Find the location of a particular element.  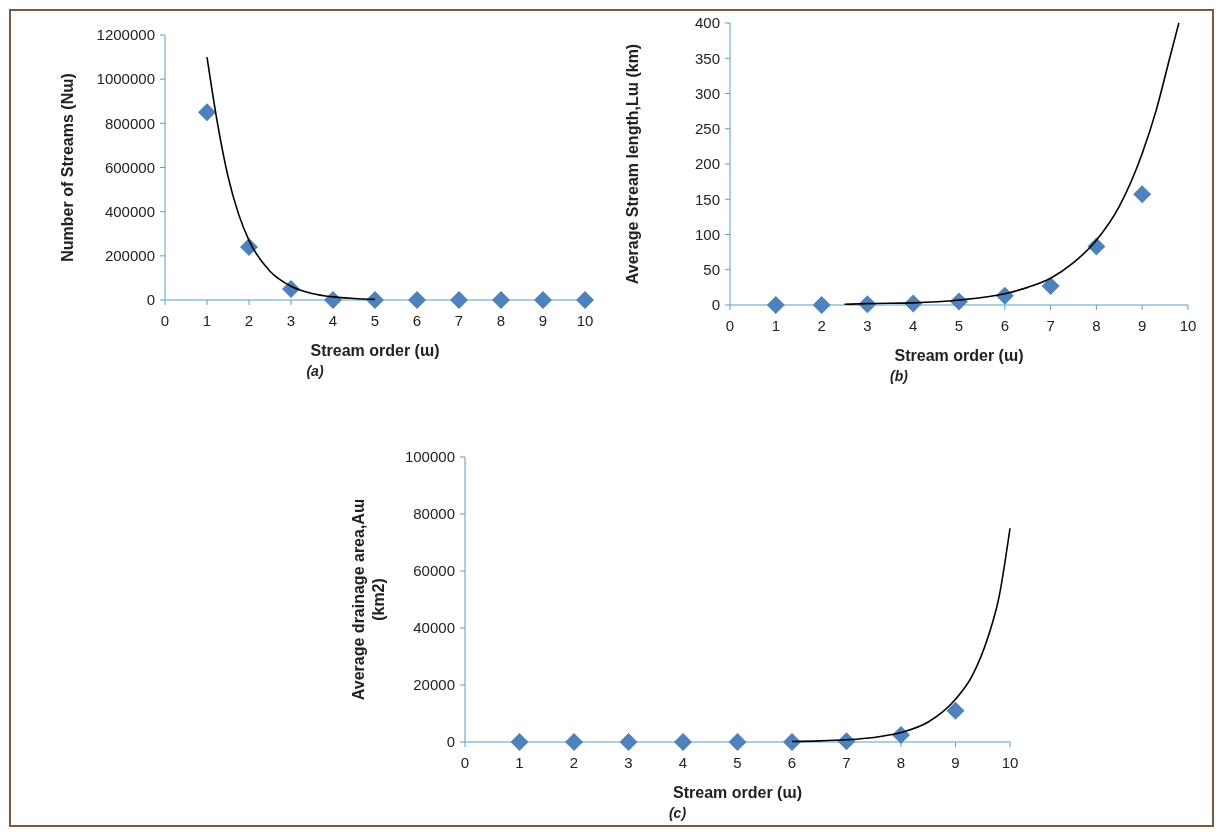

text: (c) is located at coordinates (677, 813).